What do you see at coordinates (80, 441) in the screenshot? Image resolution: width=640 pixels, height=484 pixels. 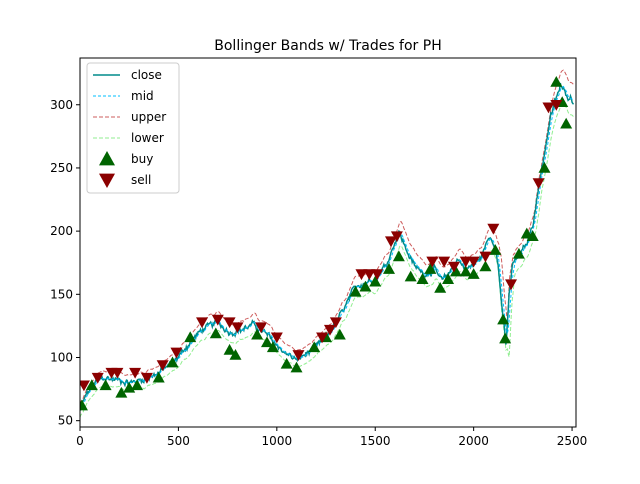 I see `x-tick-label: 0` at bounding box center [80, 441].